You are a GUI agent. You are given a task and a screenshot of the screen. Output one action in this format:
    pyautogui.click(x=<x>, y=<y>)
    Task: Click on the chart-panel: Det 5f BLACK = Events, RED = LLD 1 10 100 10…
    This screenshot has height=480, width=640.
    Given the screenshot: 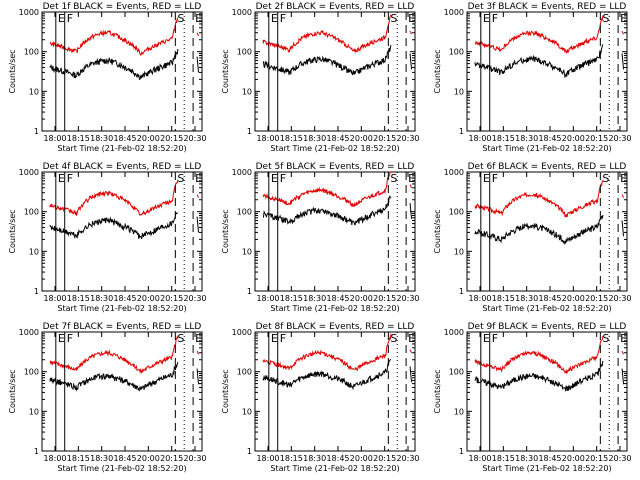 What is the action you would take?
    pyautogui.click(x=320, y=237)
    